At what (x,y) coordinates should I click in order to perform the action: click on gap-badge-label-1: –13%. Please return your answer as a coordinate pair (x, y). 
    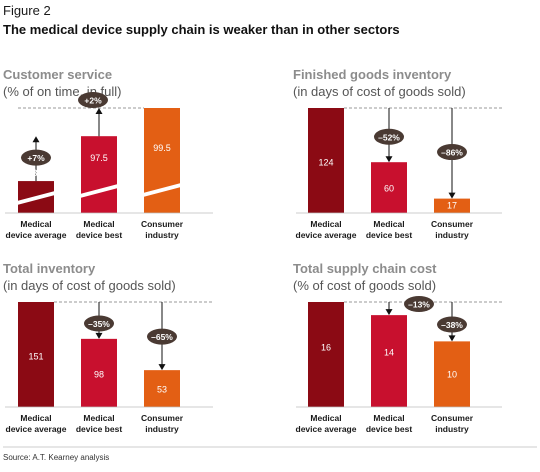
    Looking at the image, I should click on (419, 305).